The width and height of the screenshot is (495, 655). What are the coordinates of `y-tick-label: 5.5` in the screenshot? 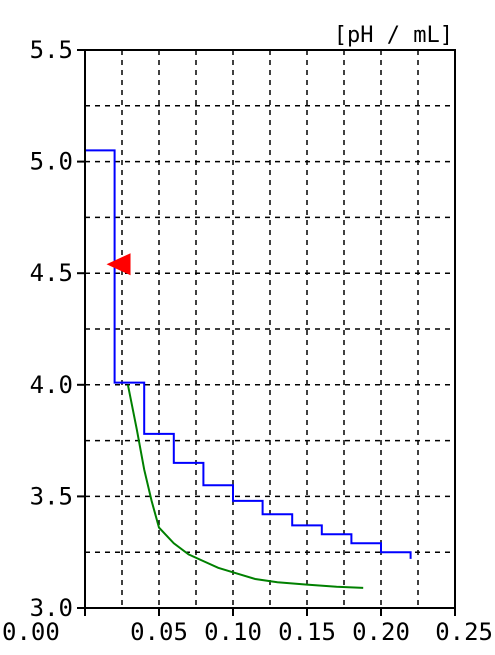 It's located at (51, 50).